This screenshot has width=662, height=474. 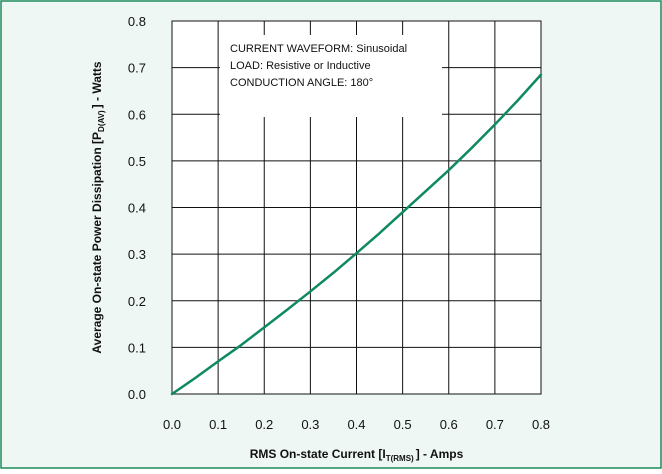 I want to click on annotation-background, so click(x=331, y=76).